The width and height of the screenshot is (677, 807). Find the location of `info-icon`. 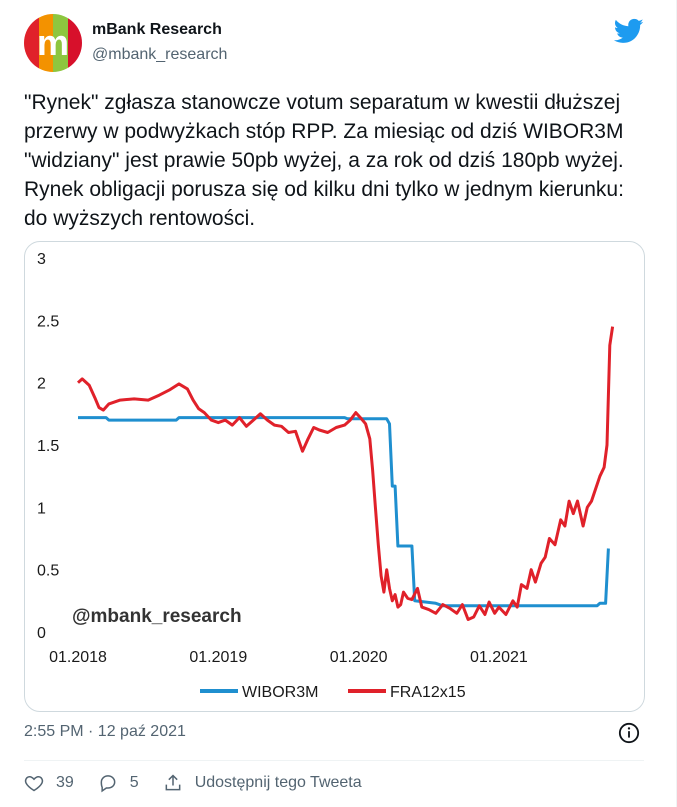

info-icon is located at coordinates (629, 733).